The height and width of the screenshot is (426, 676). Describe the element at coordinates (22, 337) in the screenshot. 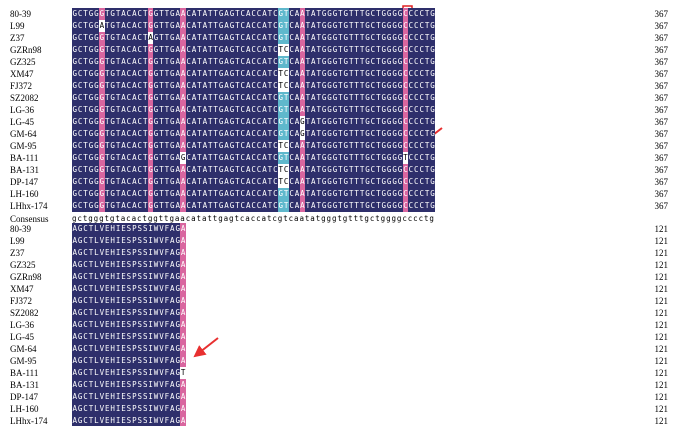

I see `sequence-name: LG-45` at that location.